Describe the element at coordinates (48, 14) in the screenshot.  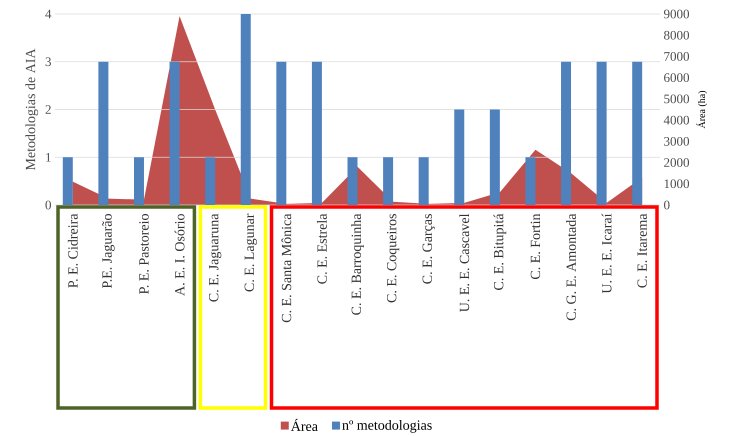
I see `y-tick-label: 4` at that location.